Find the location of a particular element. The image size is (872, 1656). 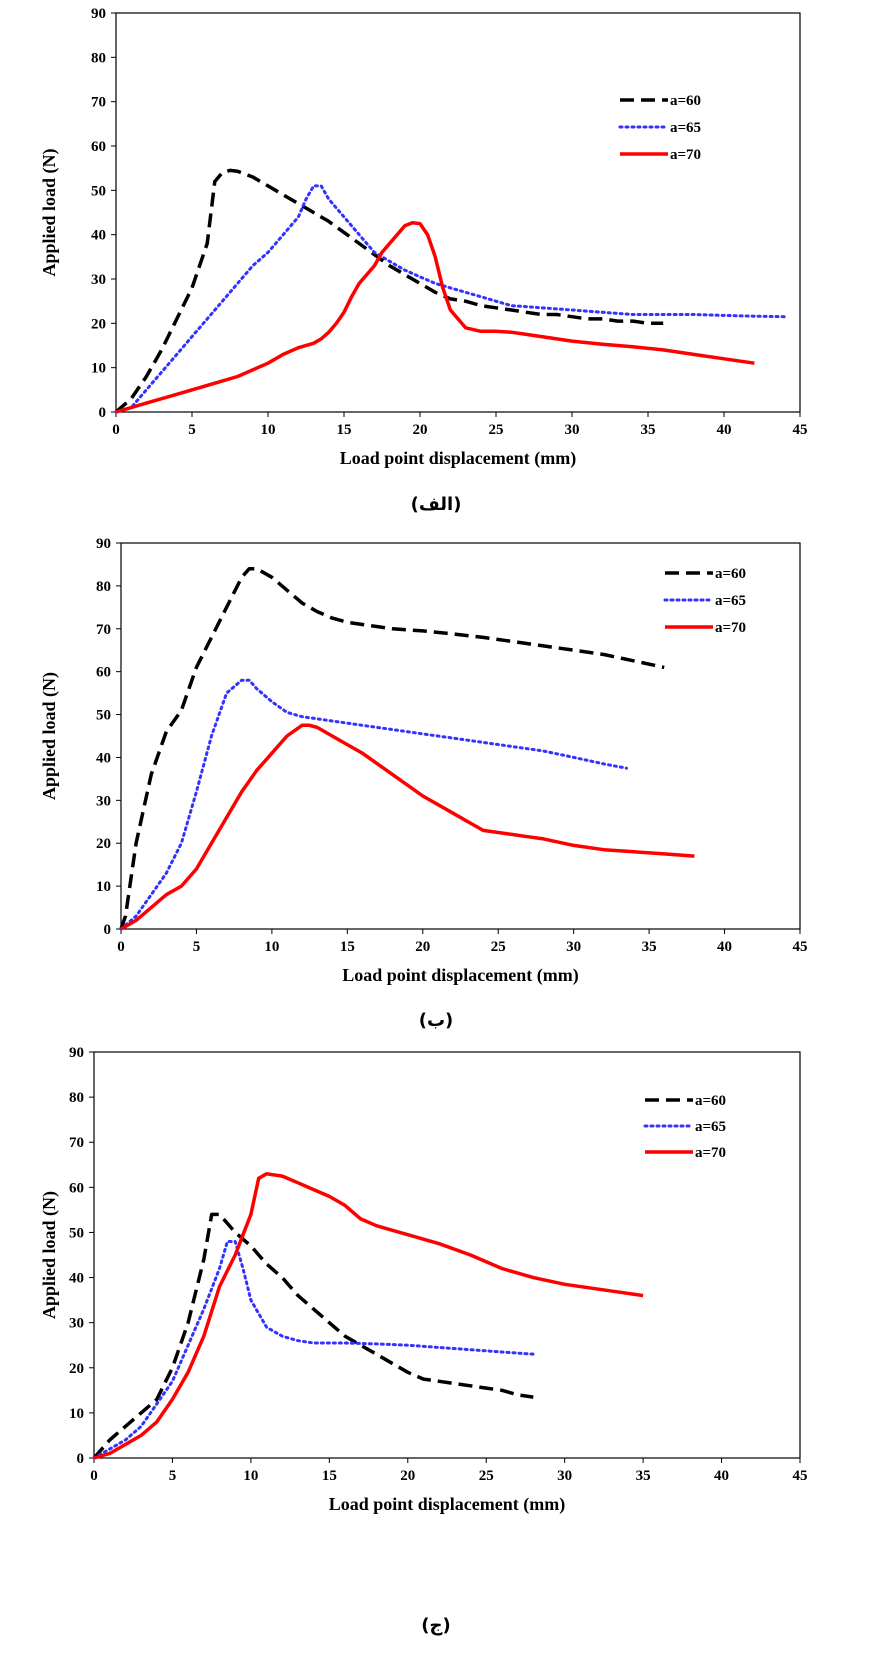

chart-caption: (الف) is located at coordinates (436, 504).